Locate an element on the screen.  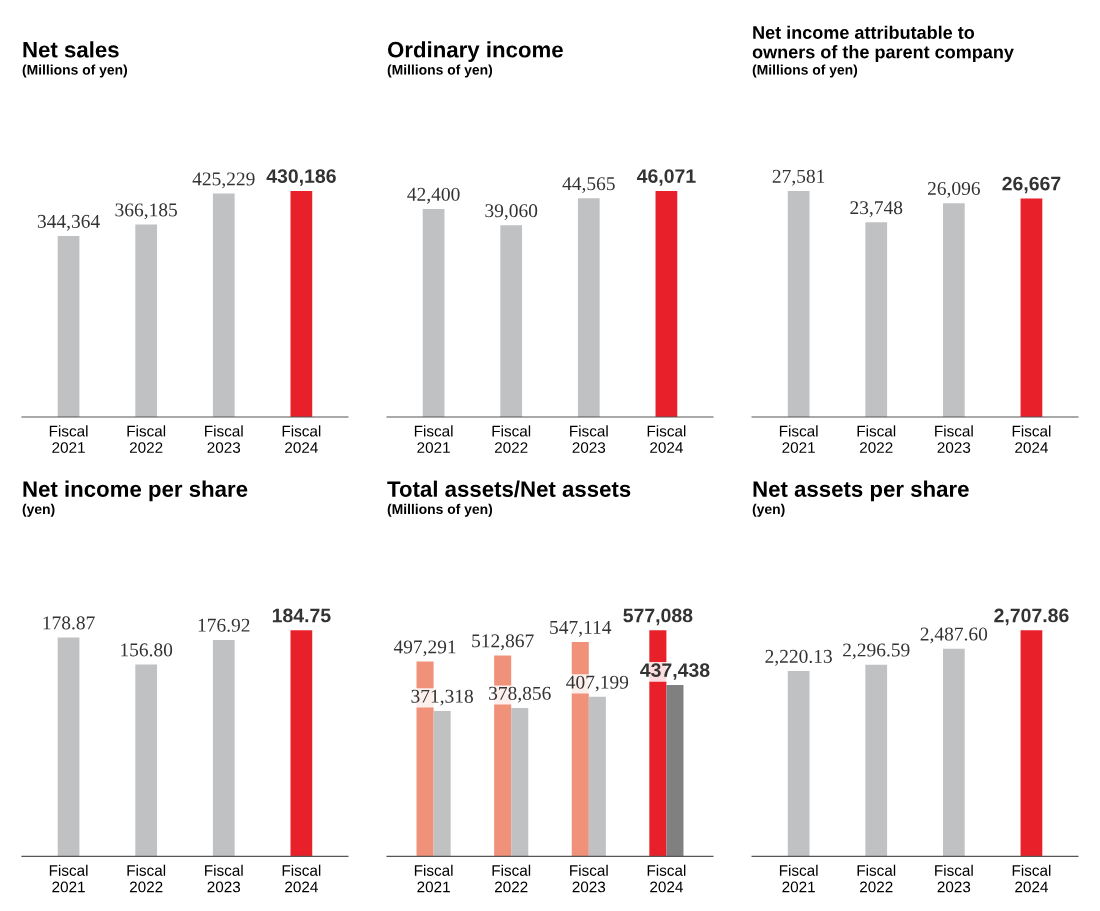
chart-title: Net assets per share is located at coordinates (861, 491).